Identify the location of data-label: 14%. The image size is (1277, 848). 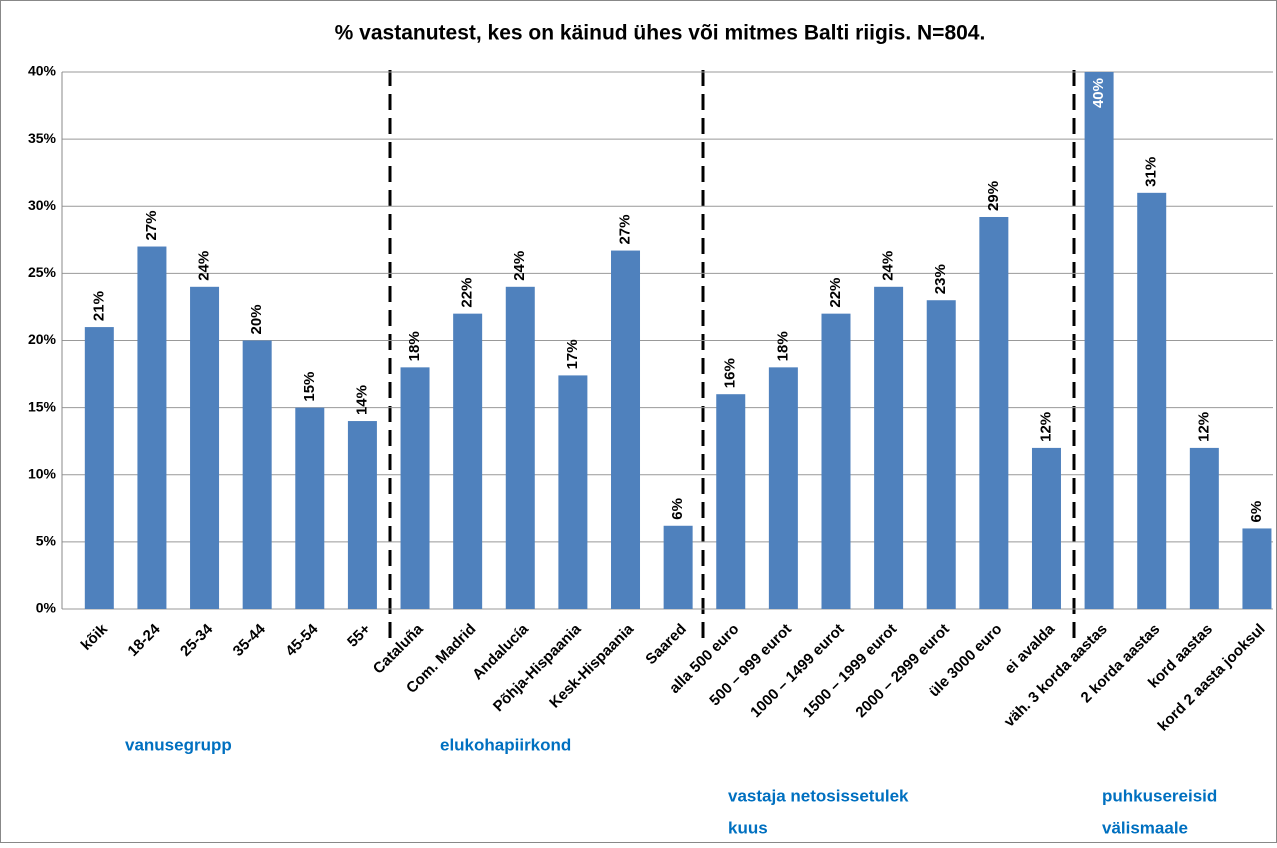
(361, 400).